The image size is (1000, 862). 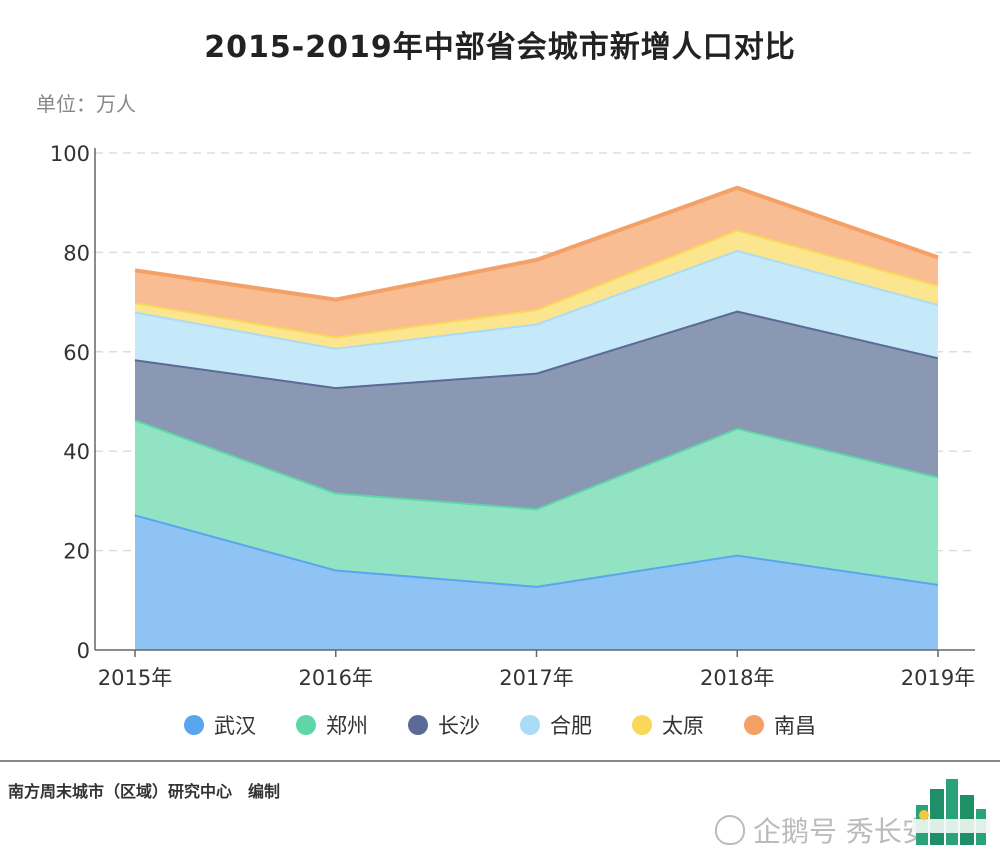 I want to click on legend: 武汉 郑州 长沙 合肥 太原 南昌, so click(x=500, y=725).